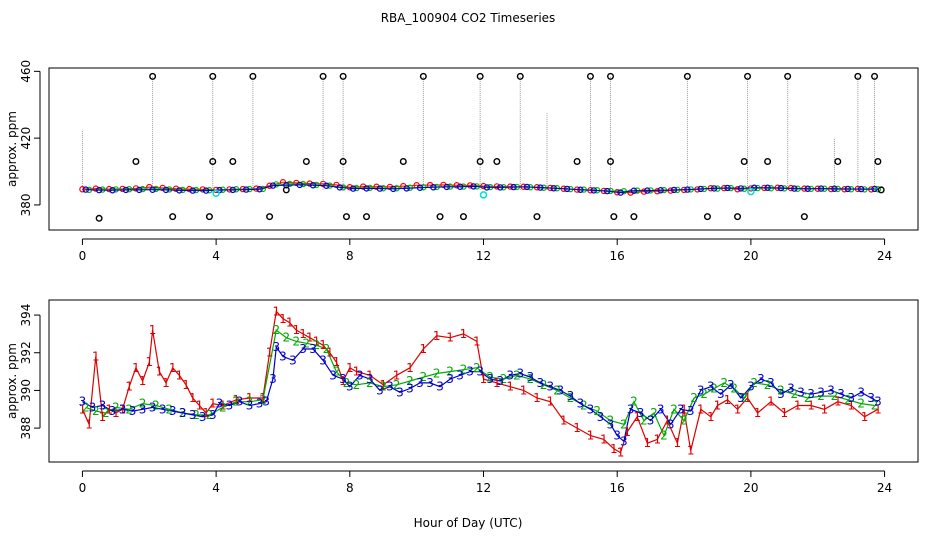  Describe the element at coordinates (884, 256) in the screenshot. I see `top-x-tick-label: 24` at that location.